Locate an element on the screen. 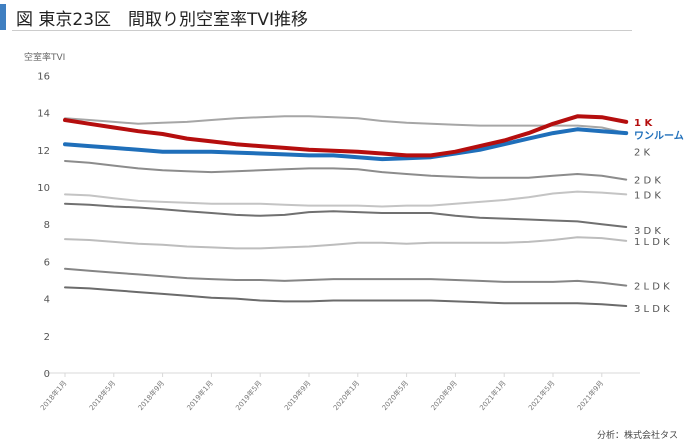  series-label: 1 L D K is located at coordinates (652, 242).